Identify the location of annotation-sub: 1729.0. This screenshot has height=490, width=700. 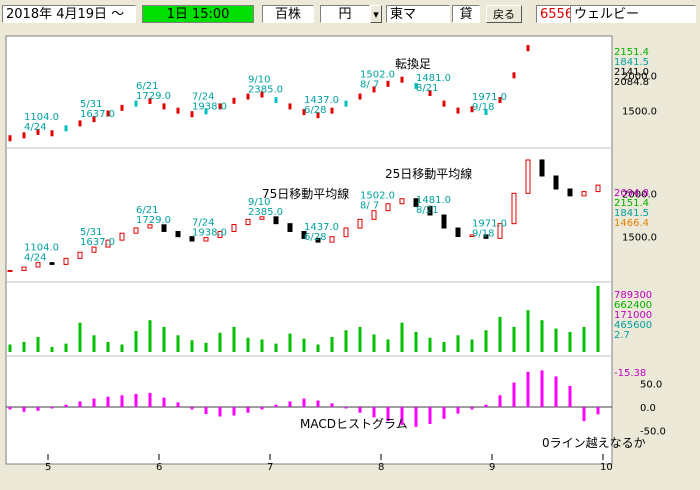
(153, 220).